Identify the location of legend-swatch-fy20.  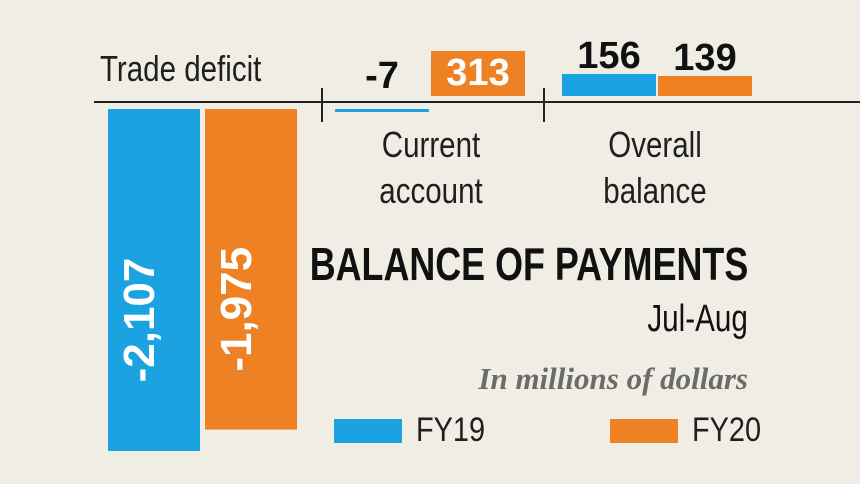
(644, 430).